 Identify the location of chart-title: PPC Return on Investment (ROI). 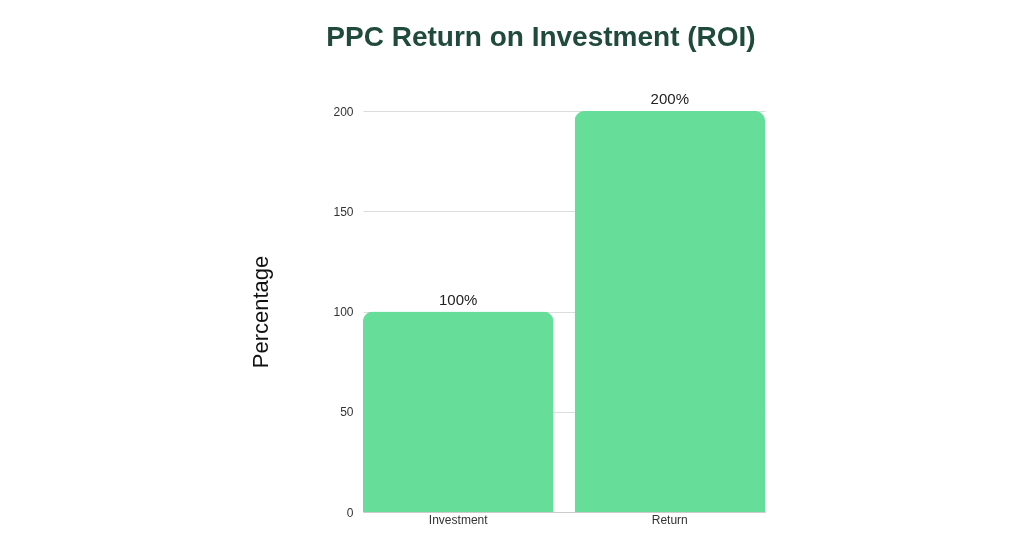
(541, 36).